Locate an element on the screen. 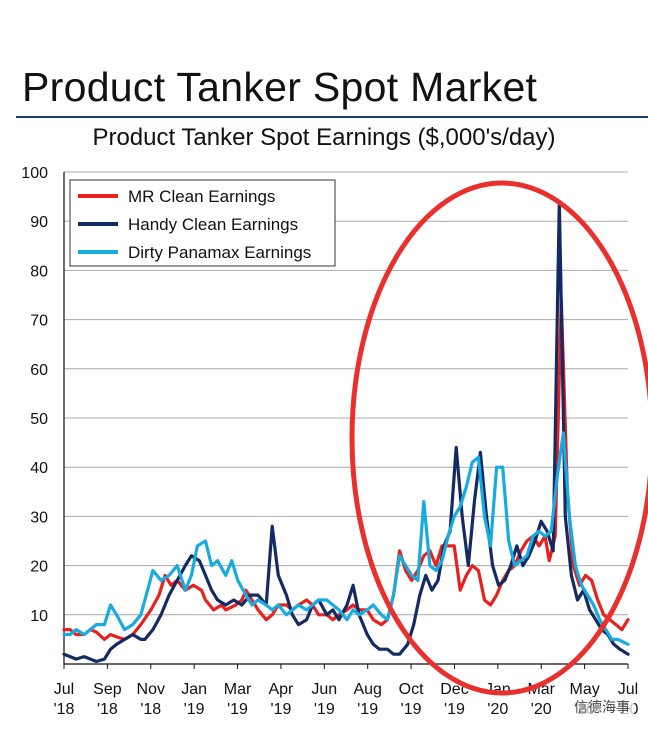  y-tick-label: 30 is located at coordinates (39, 517).